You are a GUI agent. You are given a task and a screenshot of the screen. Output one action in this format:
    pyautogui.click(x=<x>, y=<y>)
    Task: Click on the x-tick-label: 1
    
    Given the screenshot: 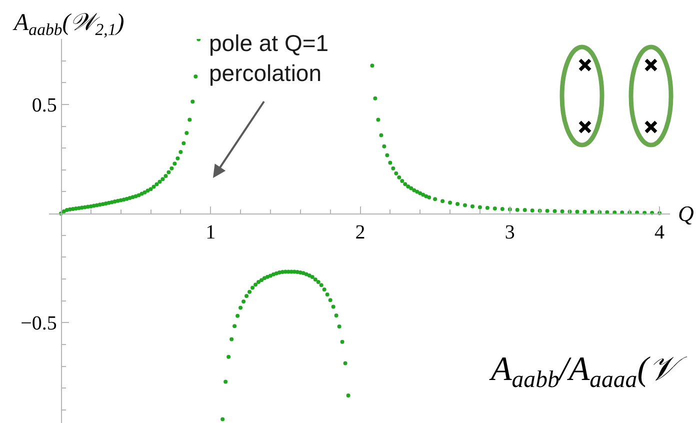 What is the action you would take?
    pyautogui.click(x=211, y=233)
    